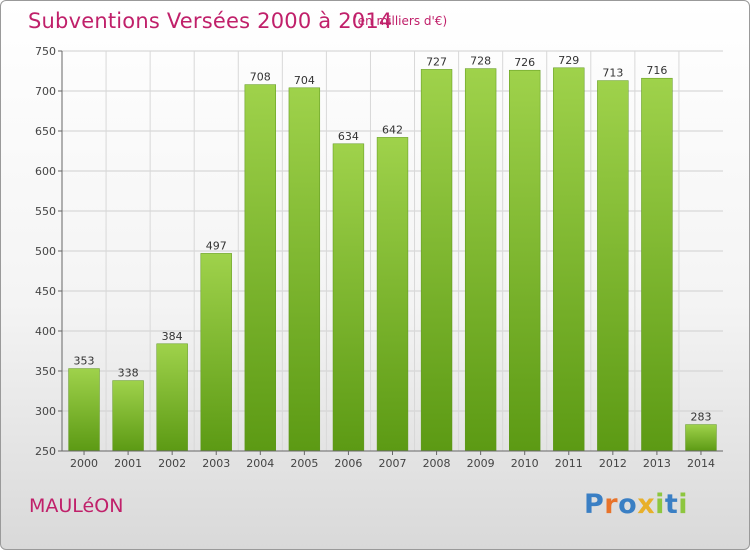 This screenshot has height=550, width=750. Describe the element at coordinates (216, 245) in the screenshot. I see `data-label: 497` at that location.